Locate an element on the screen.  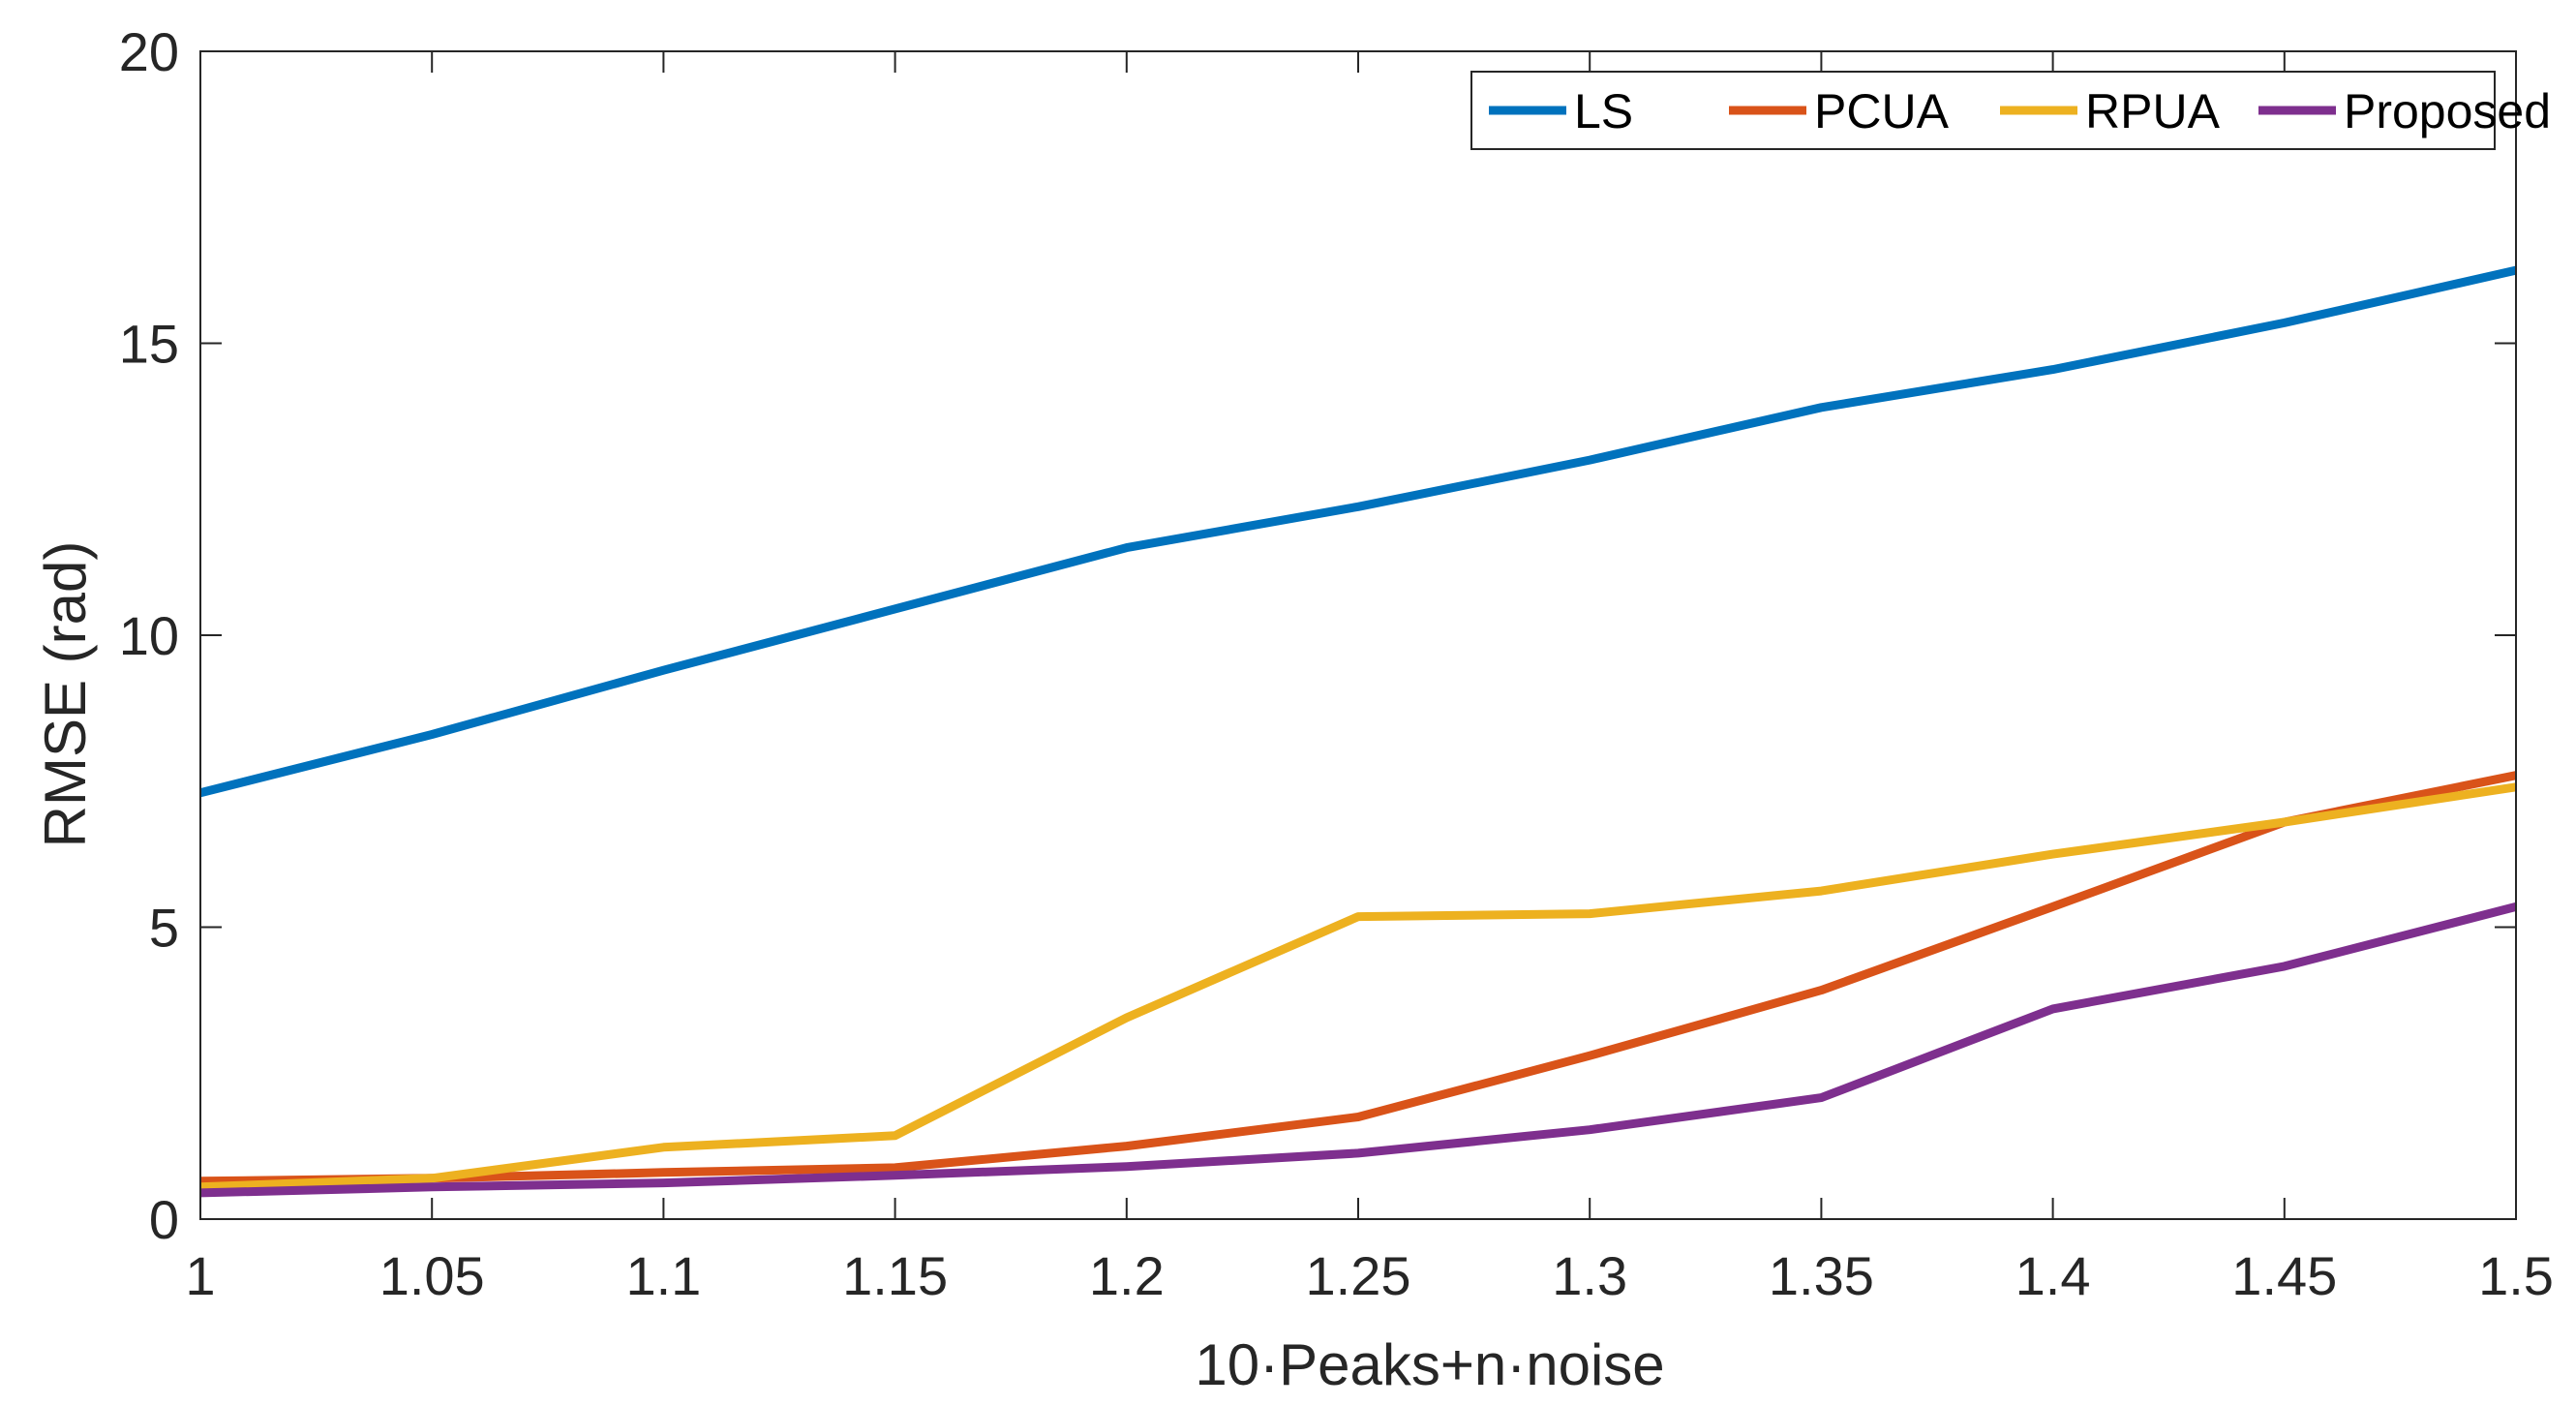
y-tick-label: 20 is located at coordinates (149, 51).